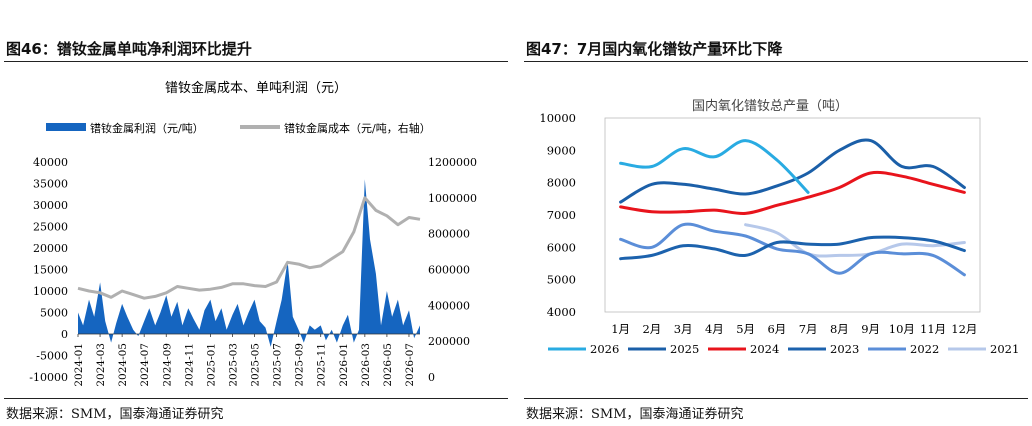 The height and width of the screenshot is (426, 1032). Describe the element at coordinates (278, 365) in the screenshot. I see `x-tick-label: 2025-07` at that location.